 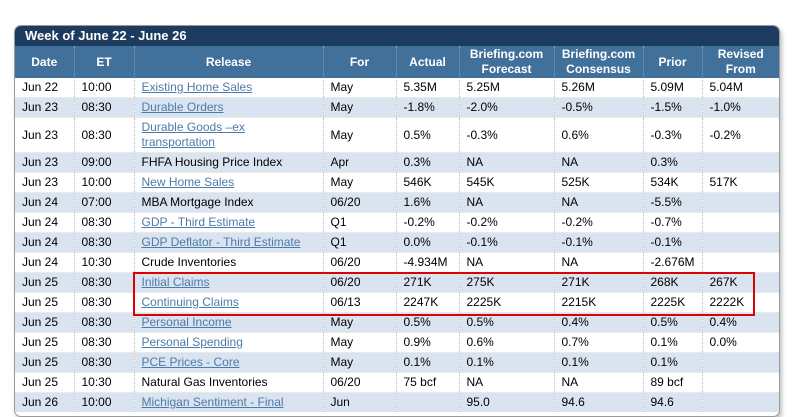 What do you see at coordinates (506, 135) in the screenshot?
I see `cell-forecast: -0.3%` at bounding box center [506, 135].